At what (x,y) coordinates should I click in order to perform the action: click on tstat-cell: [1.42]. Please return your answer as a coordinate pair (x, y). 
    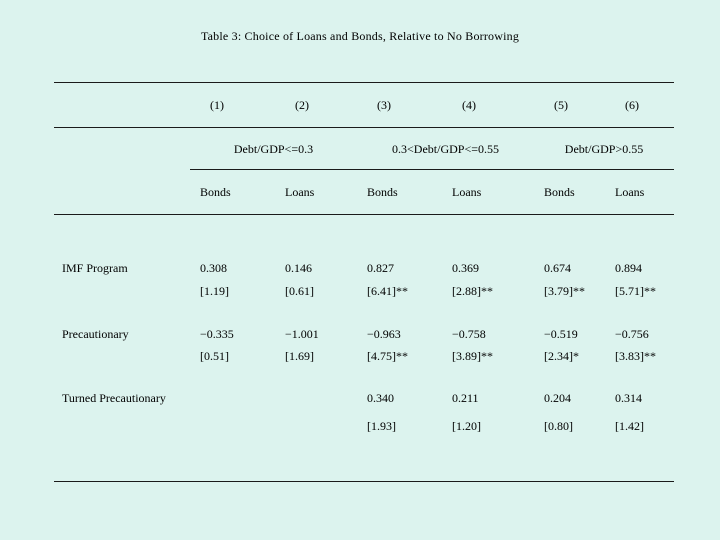
    Looking at the image, I should click on (629, 426).